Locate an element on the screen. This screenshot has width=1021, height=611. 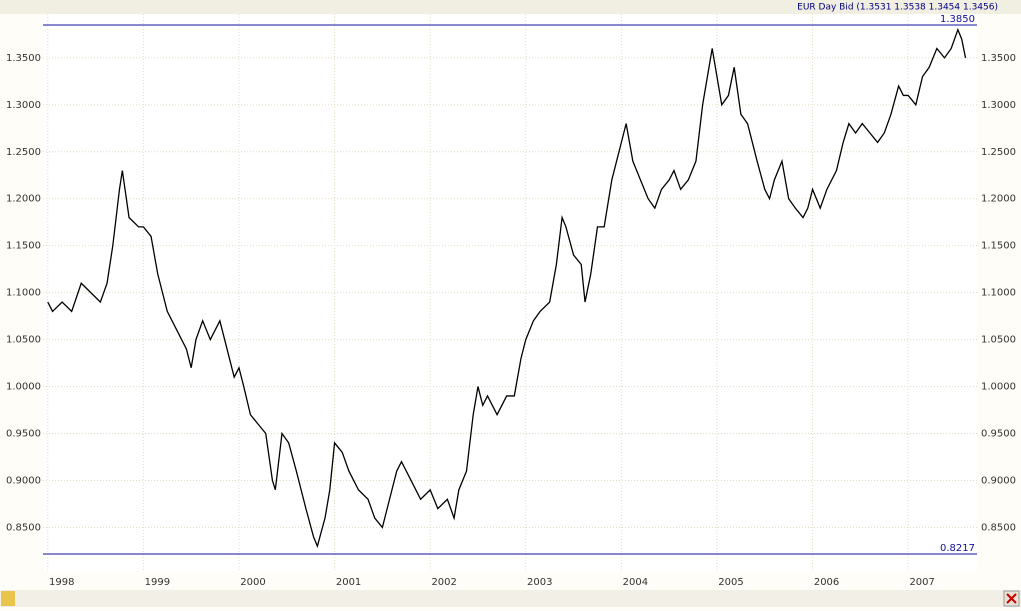
y-tick-label: 0.8500 is located at coordinates (23, 527).